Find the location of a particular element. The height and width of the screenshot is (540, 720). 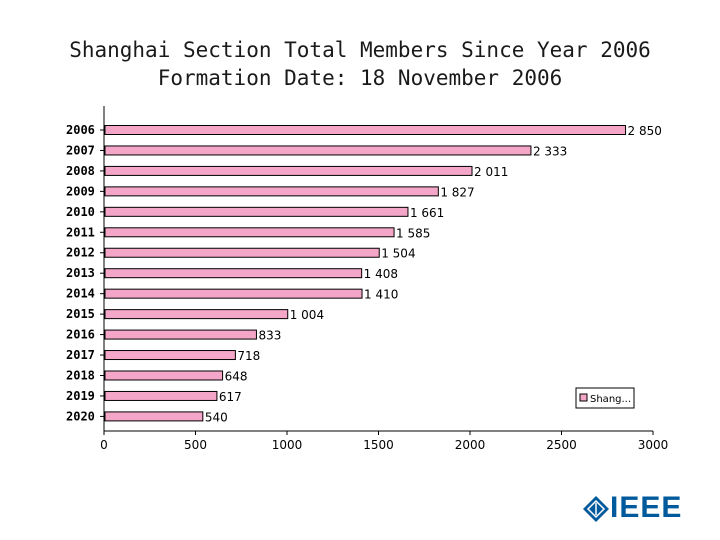

y-tick-label: 2007 is located at coordinates (80, 150).